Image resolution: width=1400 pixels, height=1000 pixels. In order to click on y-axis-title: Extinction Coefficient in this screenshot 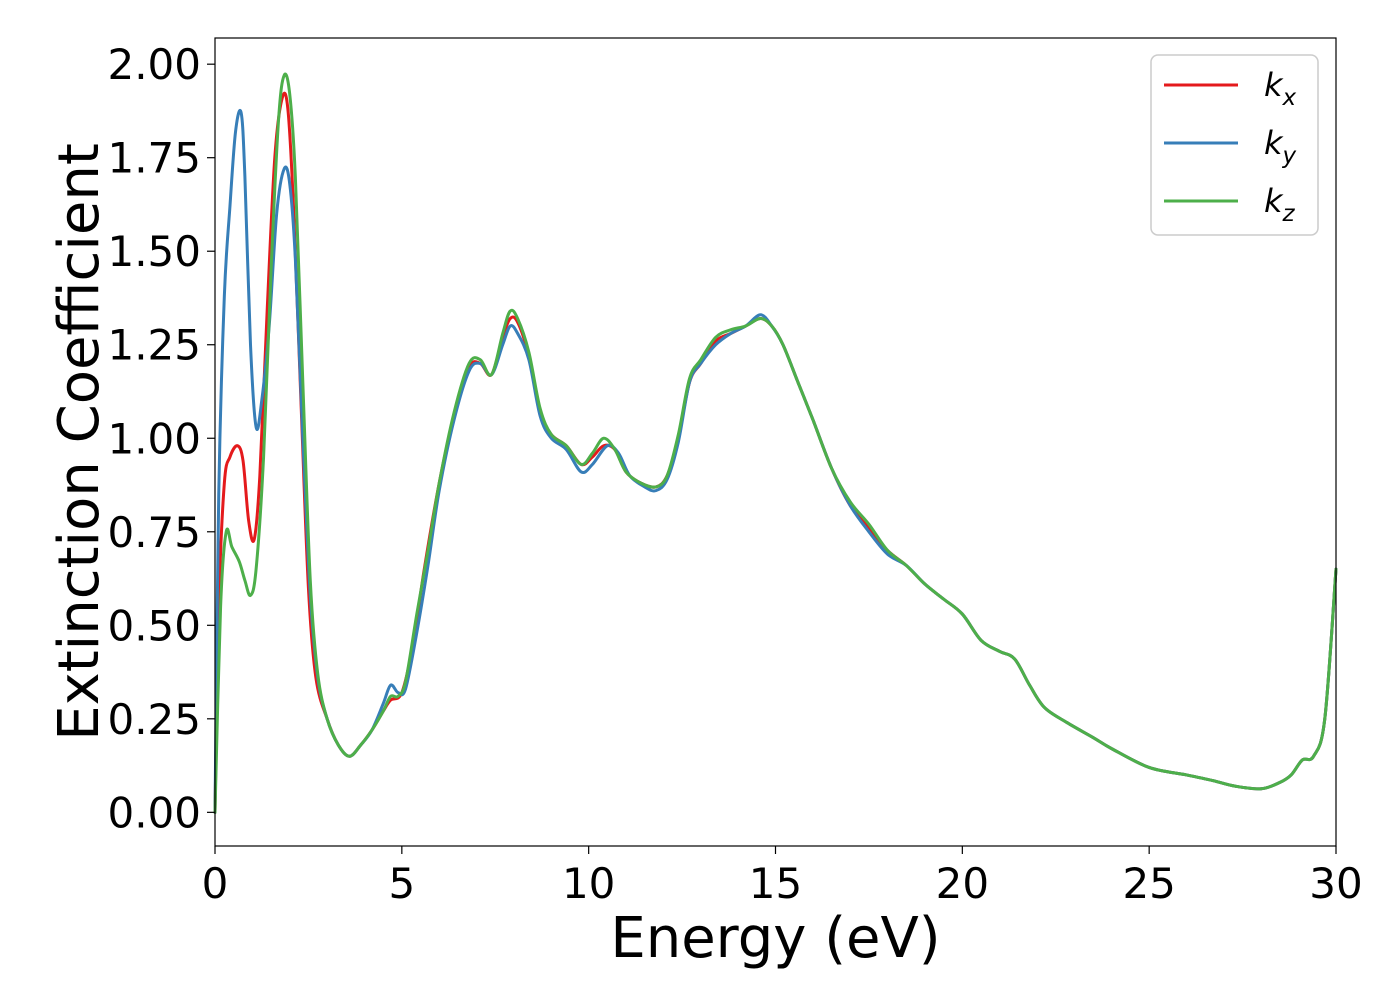, I will do `click(79, 442)`.